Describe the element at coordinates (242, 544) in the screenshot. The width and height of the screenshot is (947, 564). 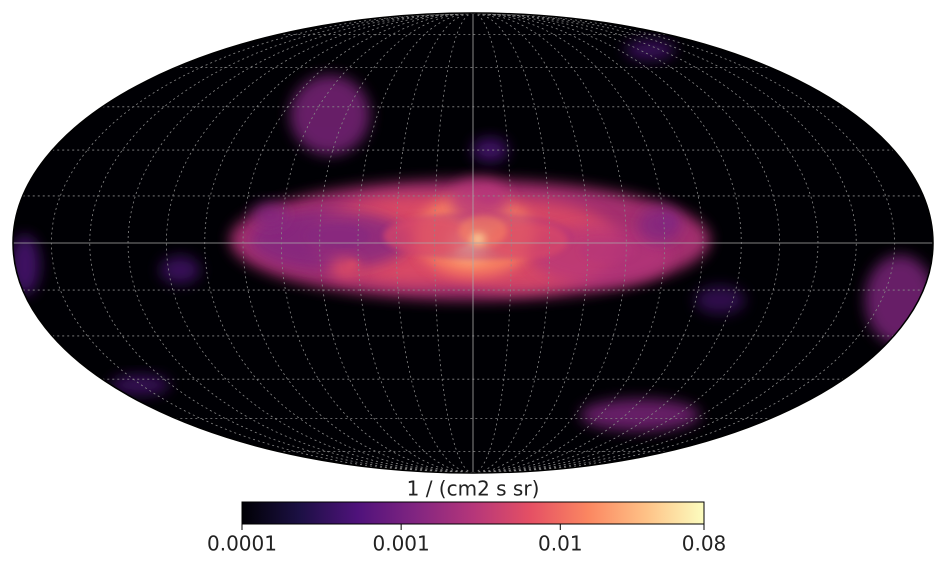
I see `colorbar-tick-label: 0.0001` at that location.